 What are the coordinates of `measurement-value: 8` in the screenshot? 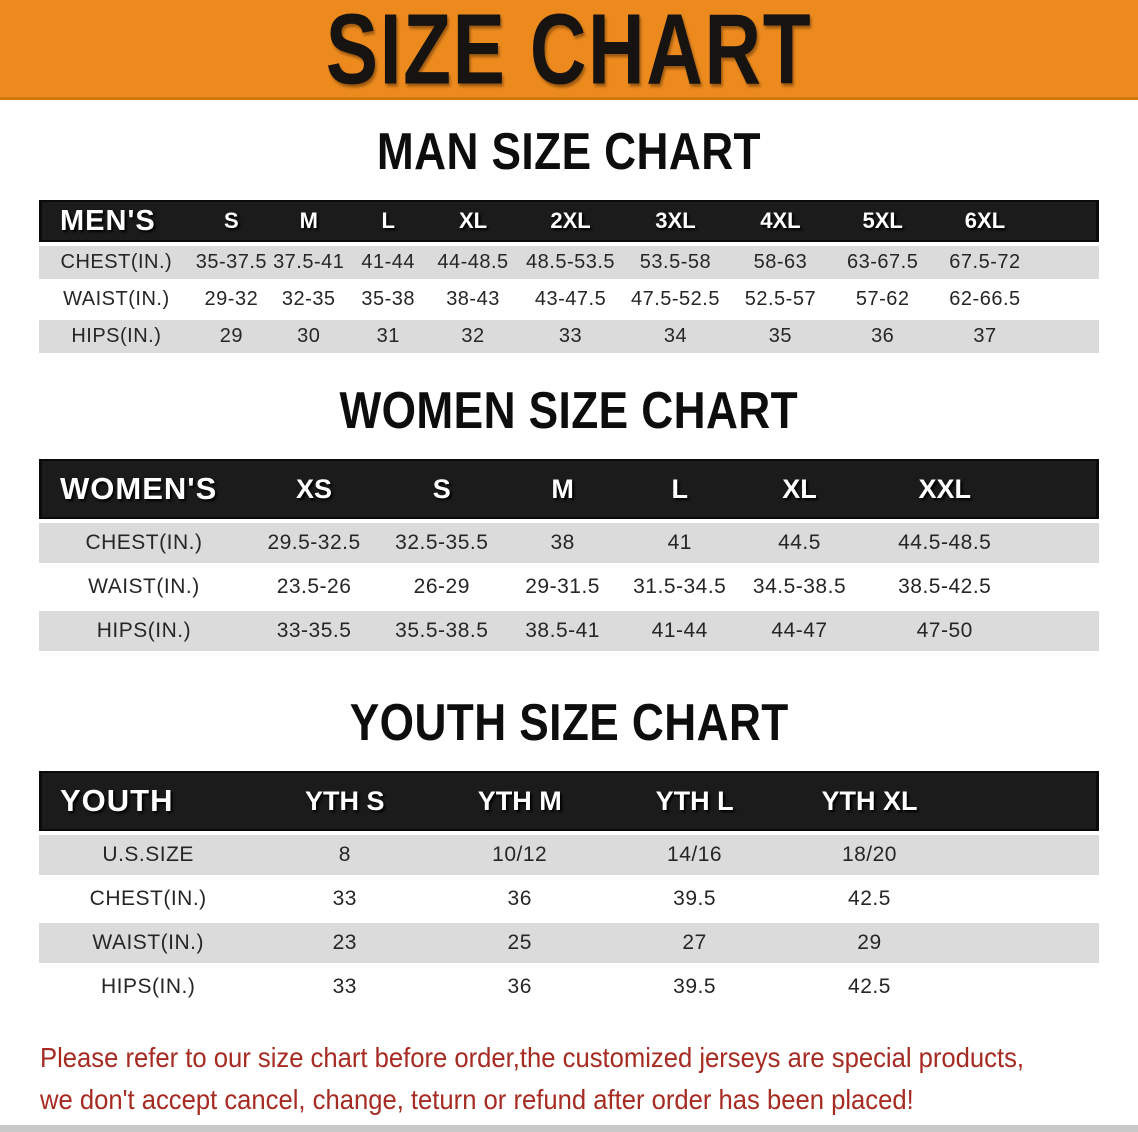 It's located at (345, 855).